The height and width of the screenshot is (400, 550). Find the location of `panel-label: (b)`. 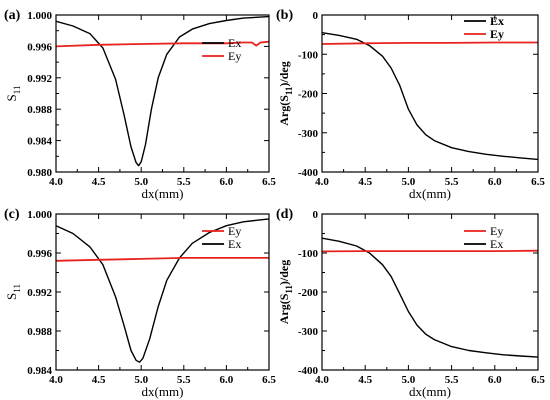

panel-label: (b) is located at coordinates (284, 15).